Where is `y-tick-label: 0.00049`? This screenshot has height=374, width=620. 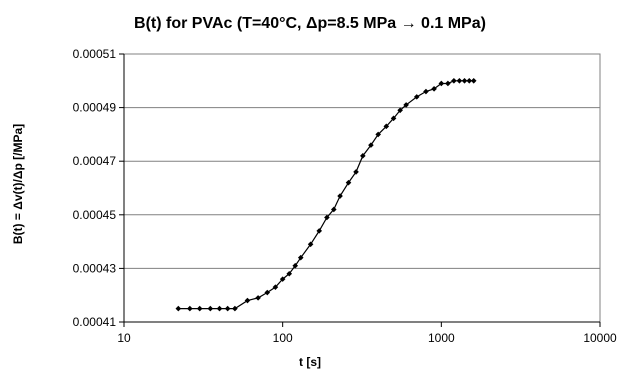
y-tick-label: 0.00049 is located at coordinates (95, 108).